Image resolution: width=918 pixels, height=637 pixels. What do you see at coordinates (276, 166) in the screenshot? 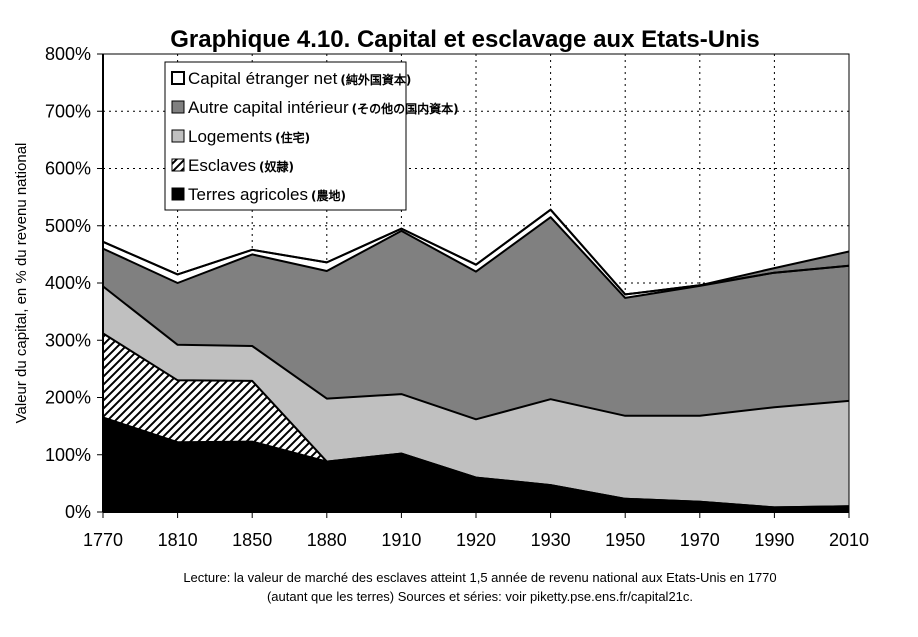
I see `legend-label-jp: (奴隷)` at bounding box center [276, 166].